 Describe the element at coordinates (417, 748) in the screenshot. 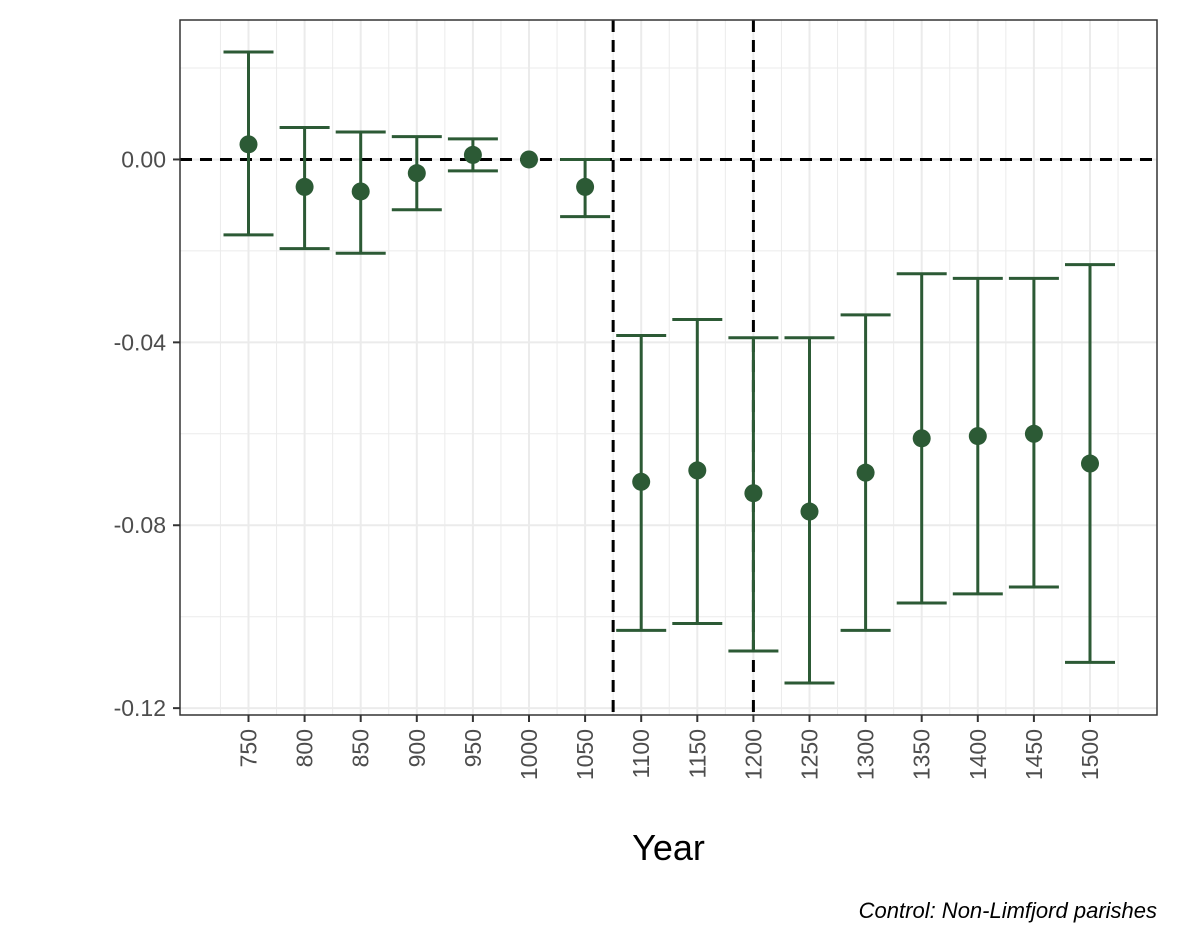

I see `x-tick-label: 900` at that location.